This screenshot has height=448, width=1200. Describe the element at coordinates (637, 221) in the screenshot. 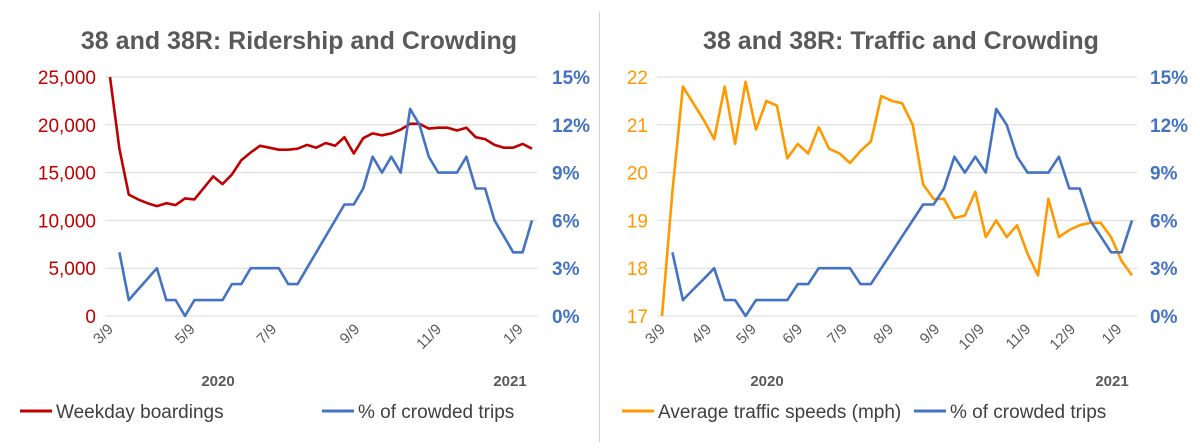

I see `y-left-tick-label: 19` at that location.